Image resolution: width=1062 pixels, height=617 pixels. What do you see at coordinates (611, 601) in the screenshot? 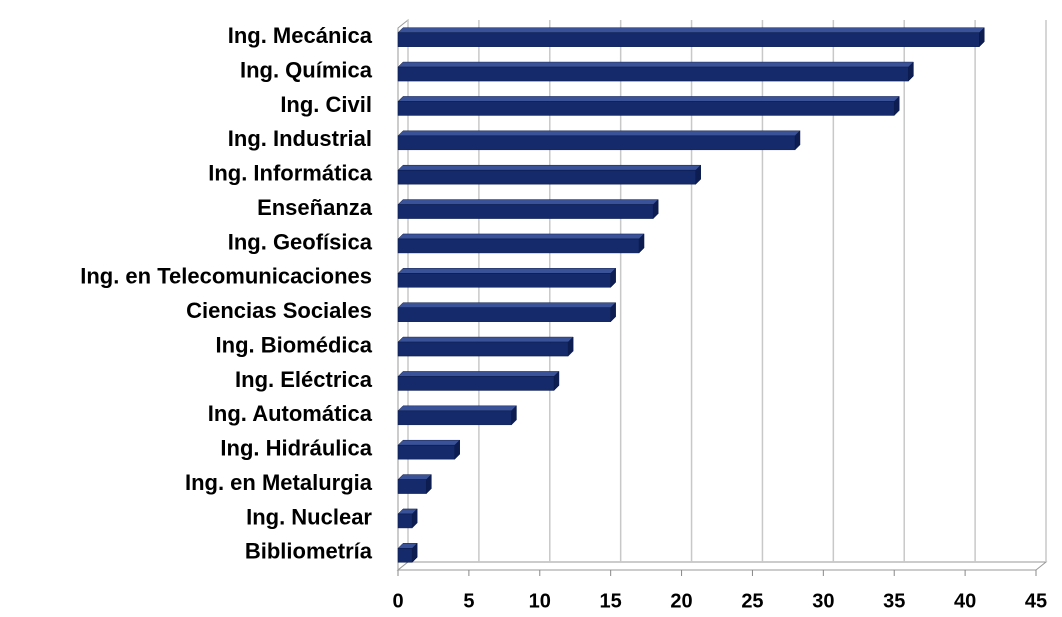
I see `x-tick-label: 15` at bounding box center [611, 601].